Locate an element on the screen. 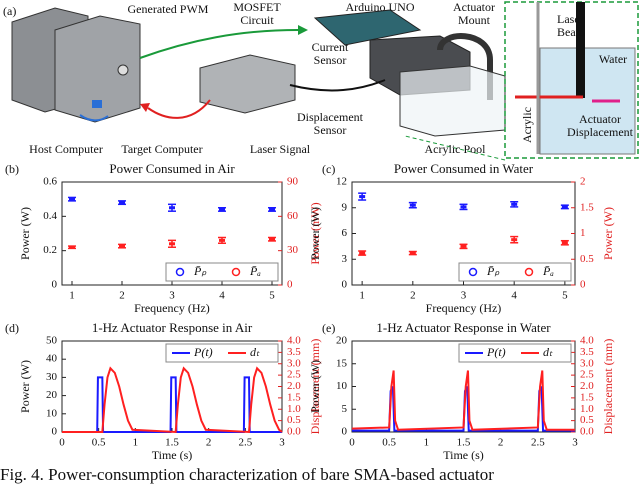 The width and height of the screenshot is (640, 485). laser-arrowhead is located at coordinates (145, 107).